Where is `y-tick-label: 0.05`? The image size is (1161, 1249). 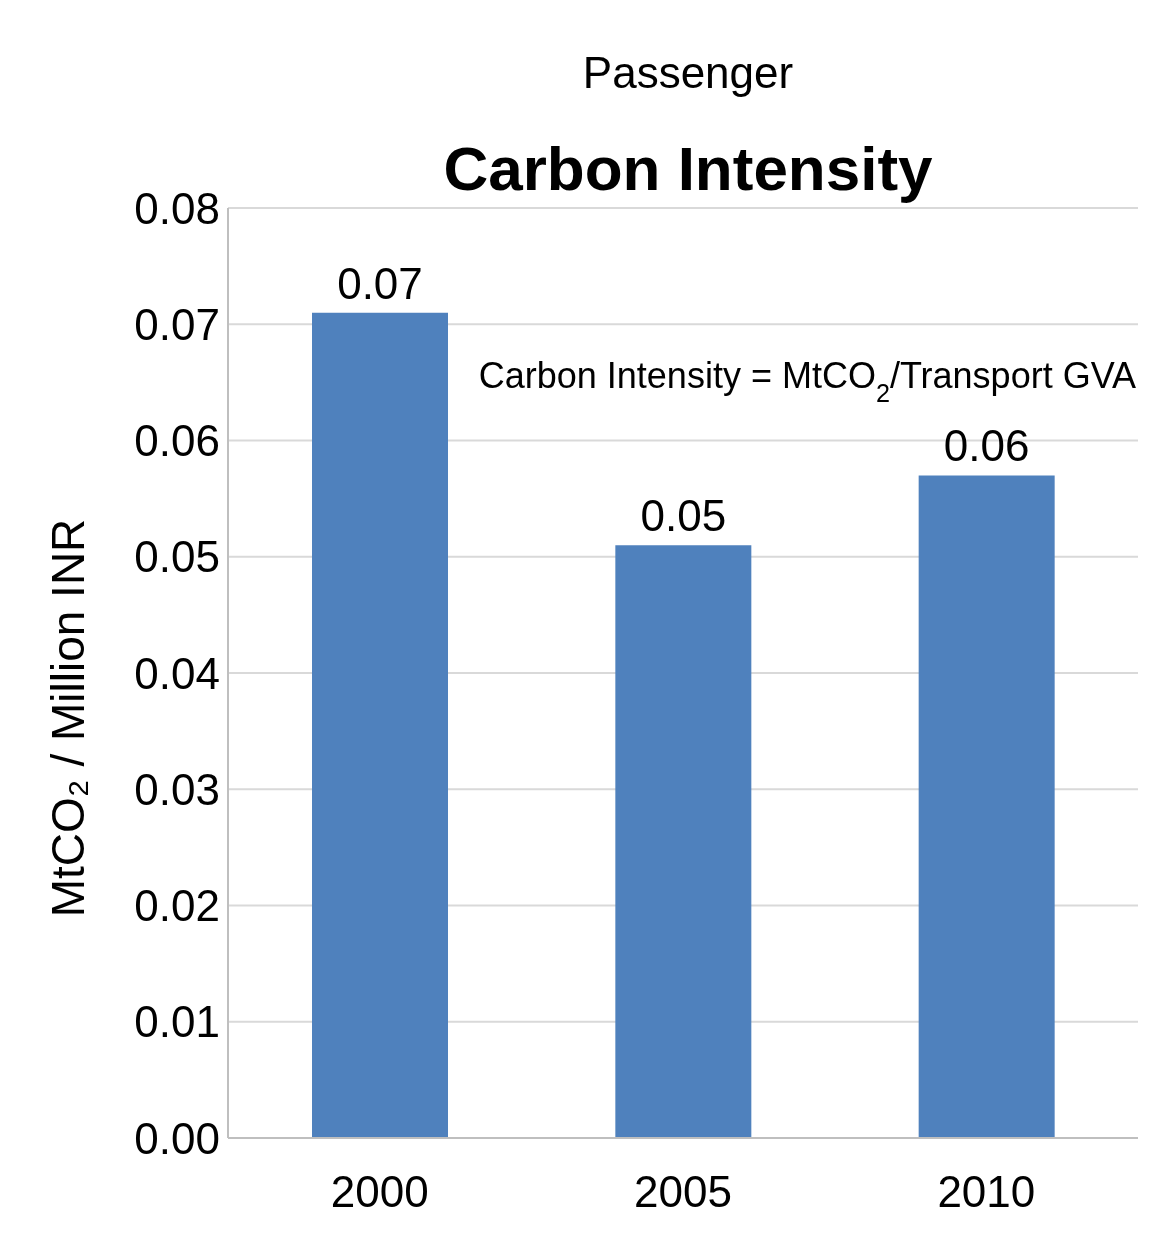
y-tick-label: 0.05 is located at coordinates (177, 557).